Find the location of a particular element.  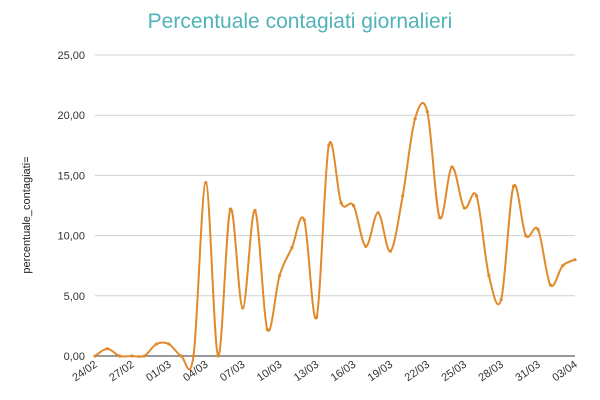

x-tick-label: 19/03 is located at coordinates (380, 372).